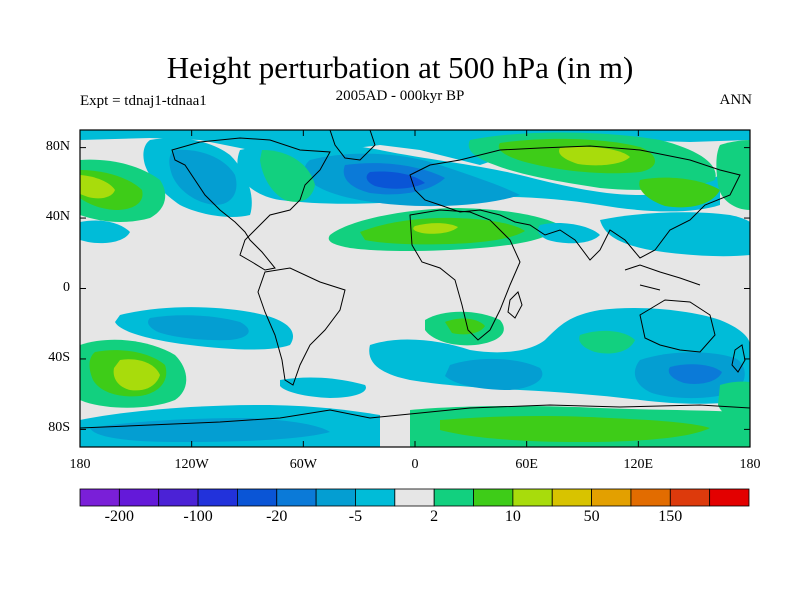 The height and width of the screenshot is (600, 800). Describe the element at coordinates (679, 192) in the screenshot. I see `contour-pos-epac` at that location.